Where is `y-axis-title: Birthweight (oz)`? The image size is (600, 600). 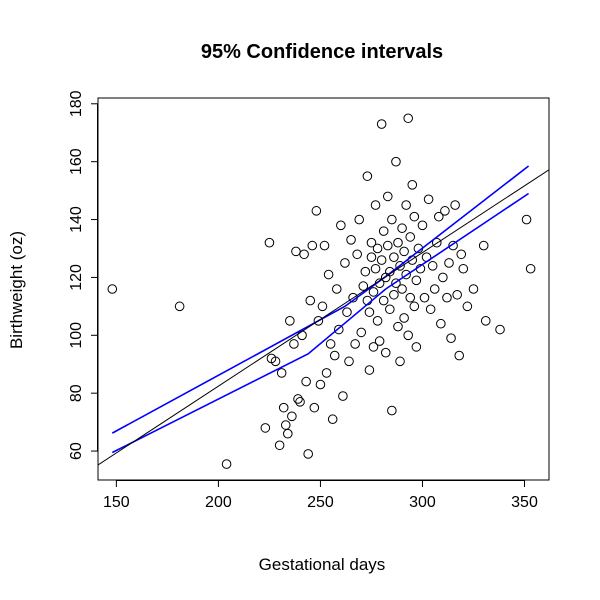
y-axis-title: Birthweight (oz) is located at coordinates (16, 290).